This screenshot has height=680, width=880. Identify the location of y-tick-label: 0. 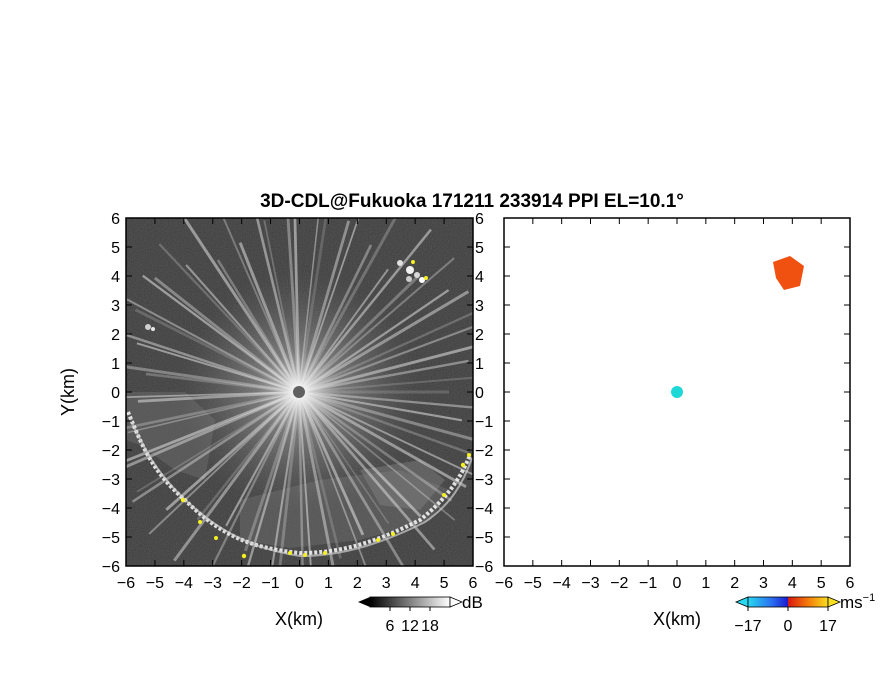
(115, 393).